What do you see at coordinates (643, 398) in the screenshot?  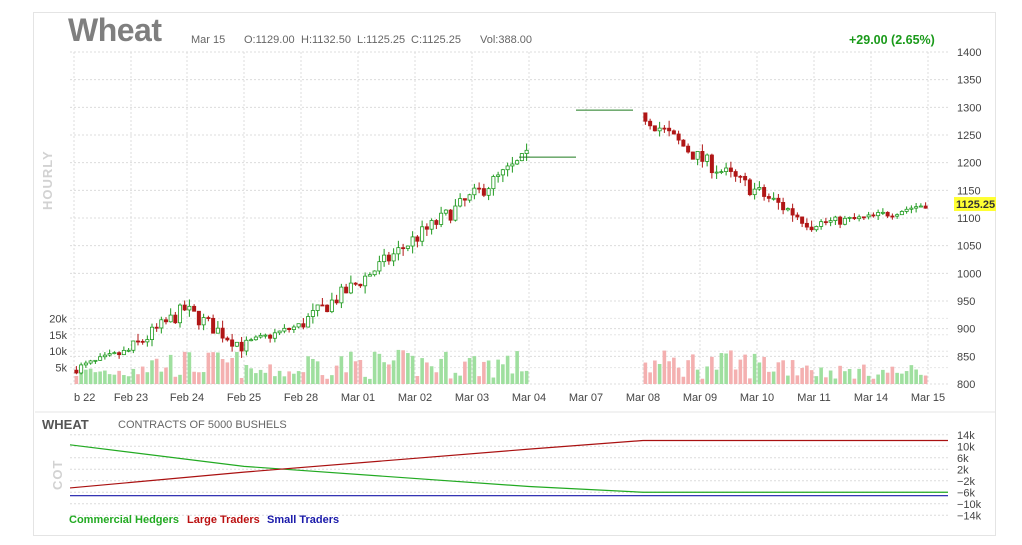 I see `date-tick-label: Mar 08` at bounding box center [643, 398].